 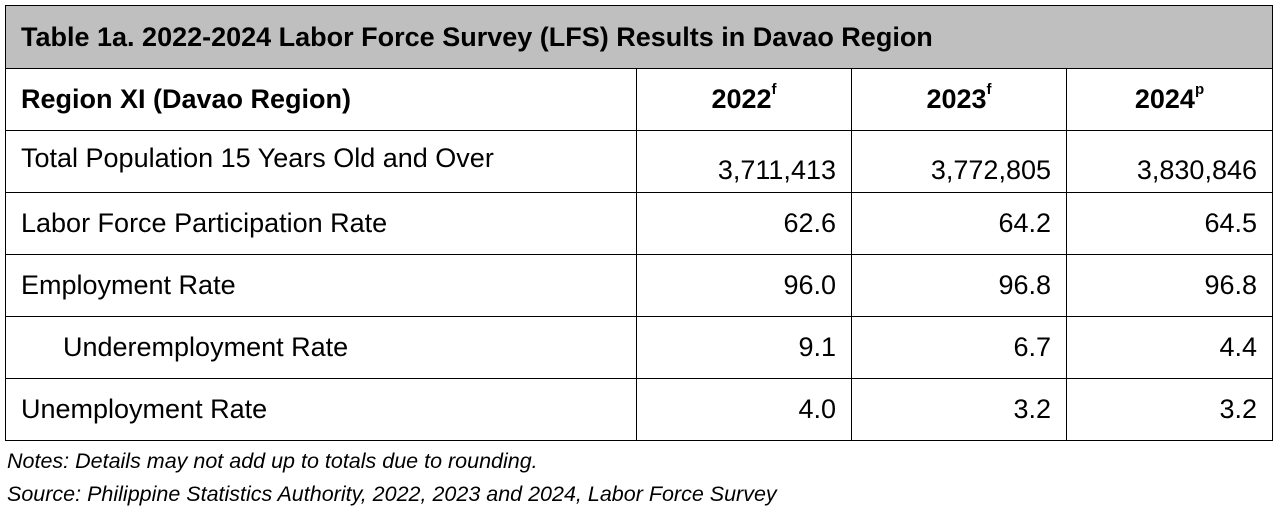 I want to click on row-label: Total Population 15 Years Old and Over, so click(x=321, y=161).